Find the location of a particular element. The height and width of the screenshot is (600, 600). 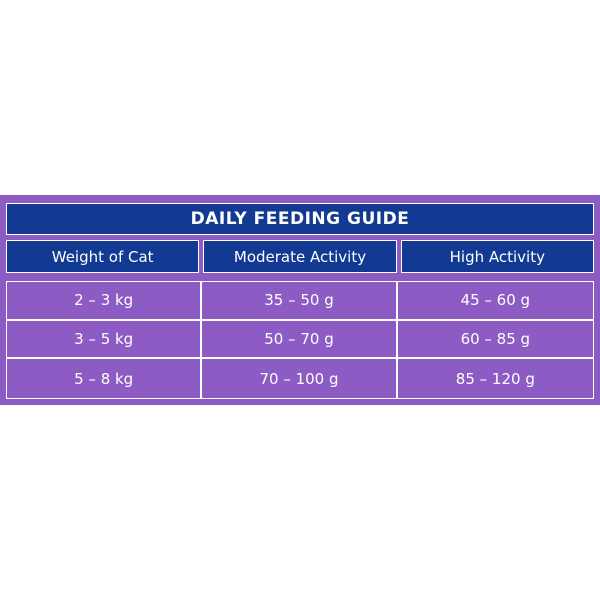

column-header-weight: Weight of Cat is located at coordinates (103, 256).